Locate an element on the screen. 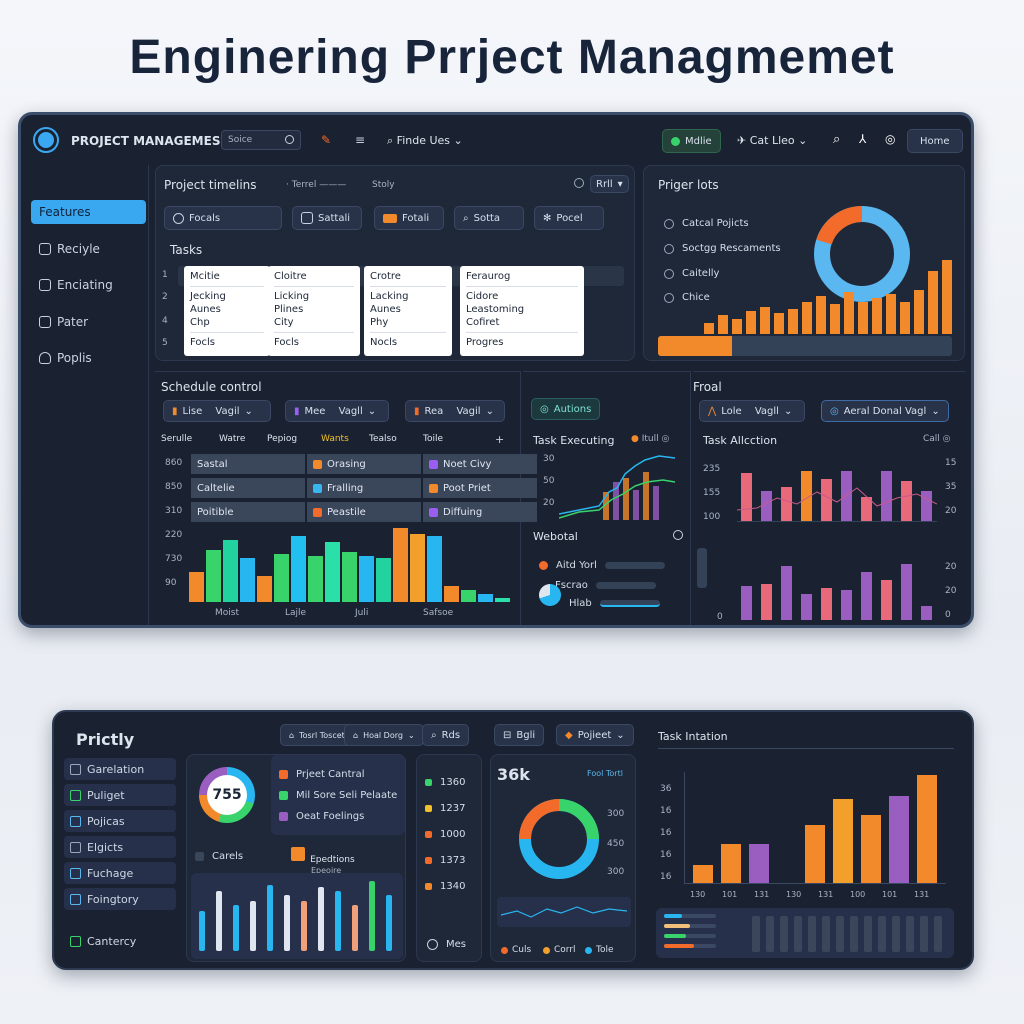 The width and height of the screenshot is (1024, 1024). schedule-header: Toile is located at coordinates (433, 439).